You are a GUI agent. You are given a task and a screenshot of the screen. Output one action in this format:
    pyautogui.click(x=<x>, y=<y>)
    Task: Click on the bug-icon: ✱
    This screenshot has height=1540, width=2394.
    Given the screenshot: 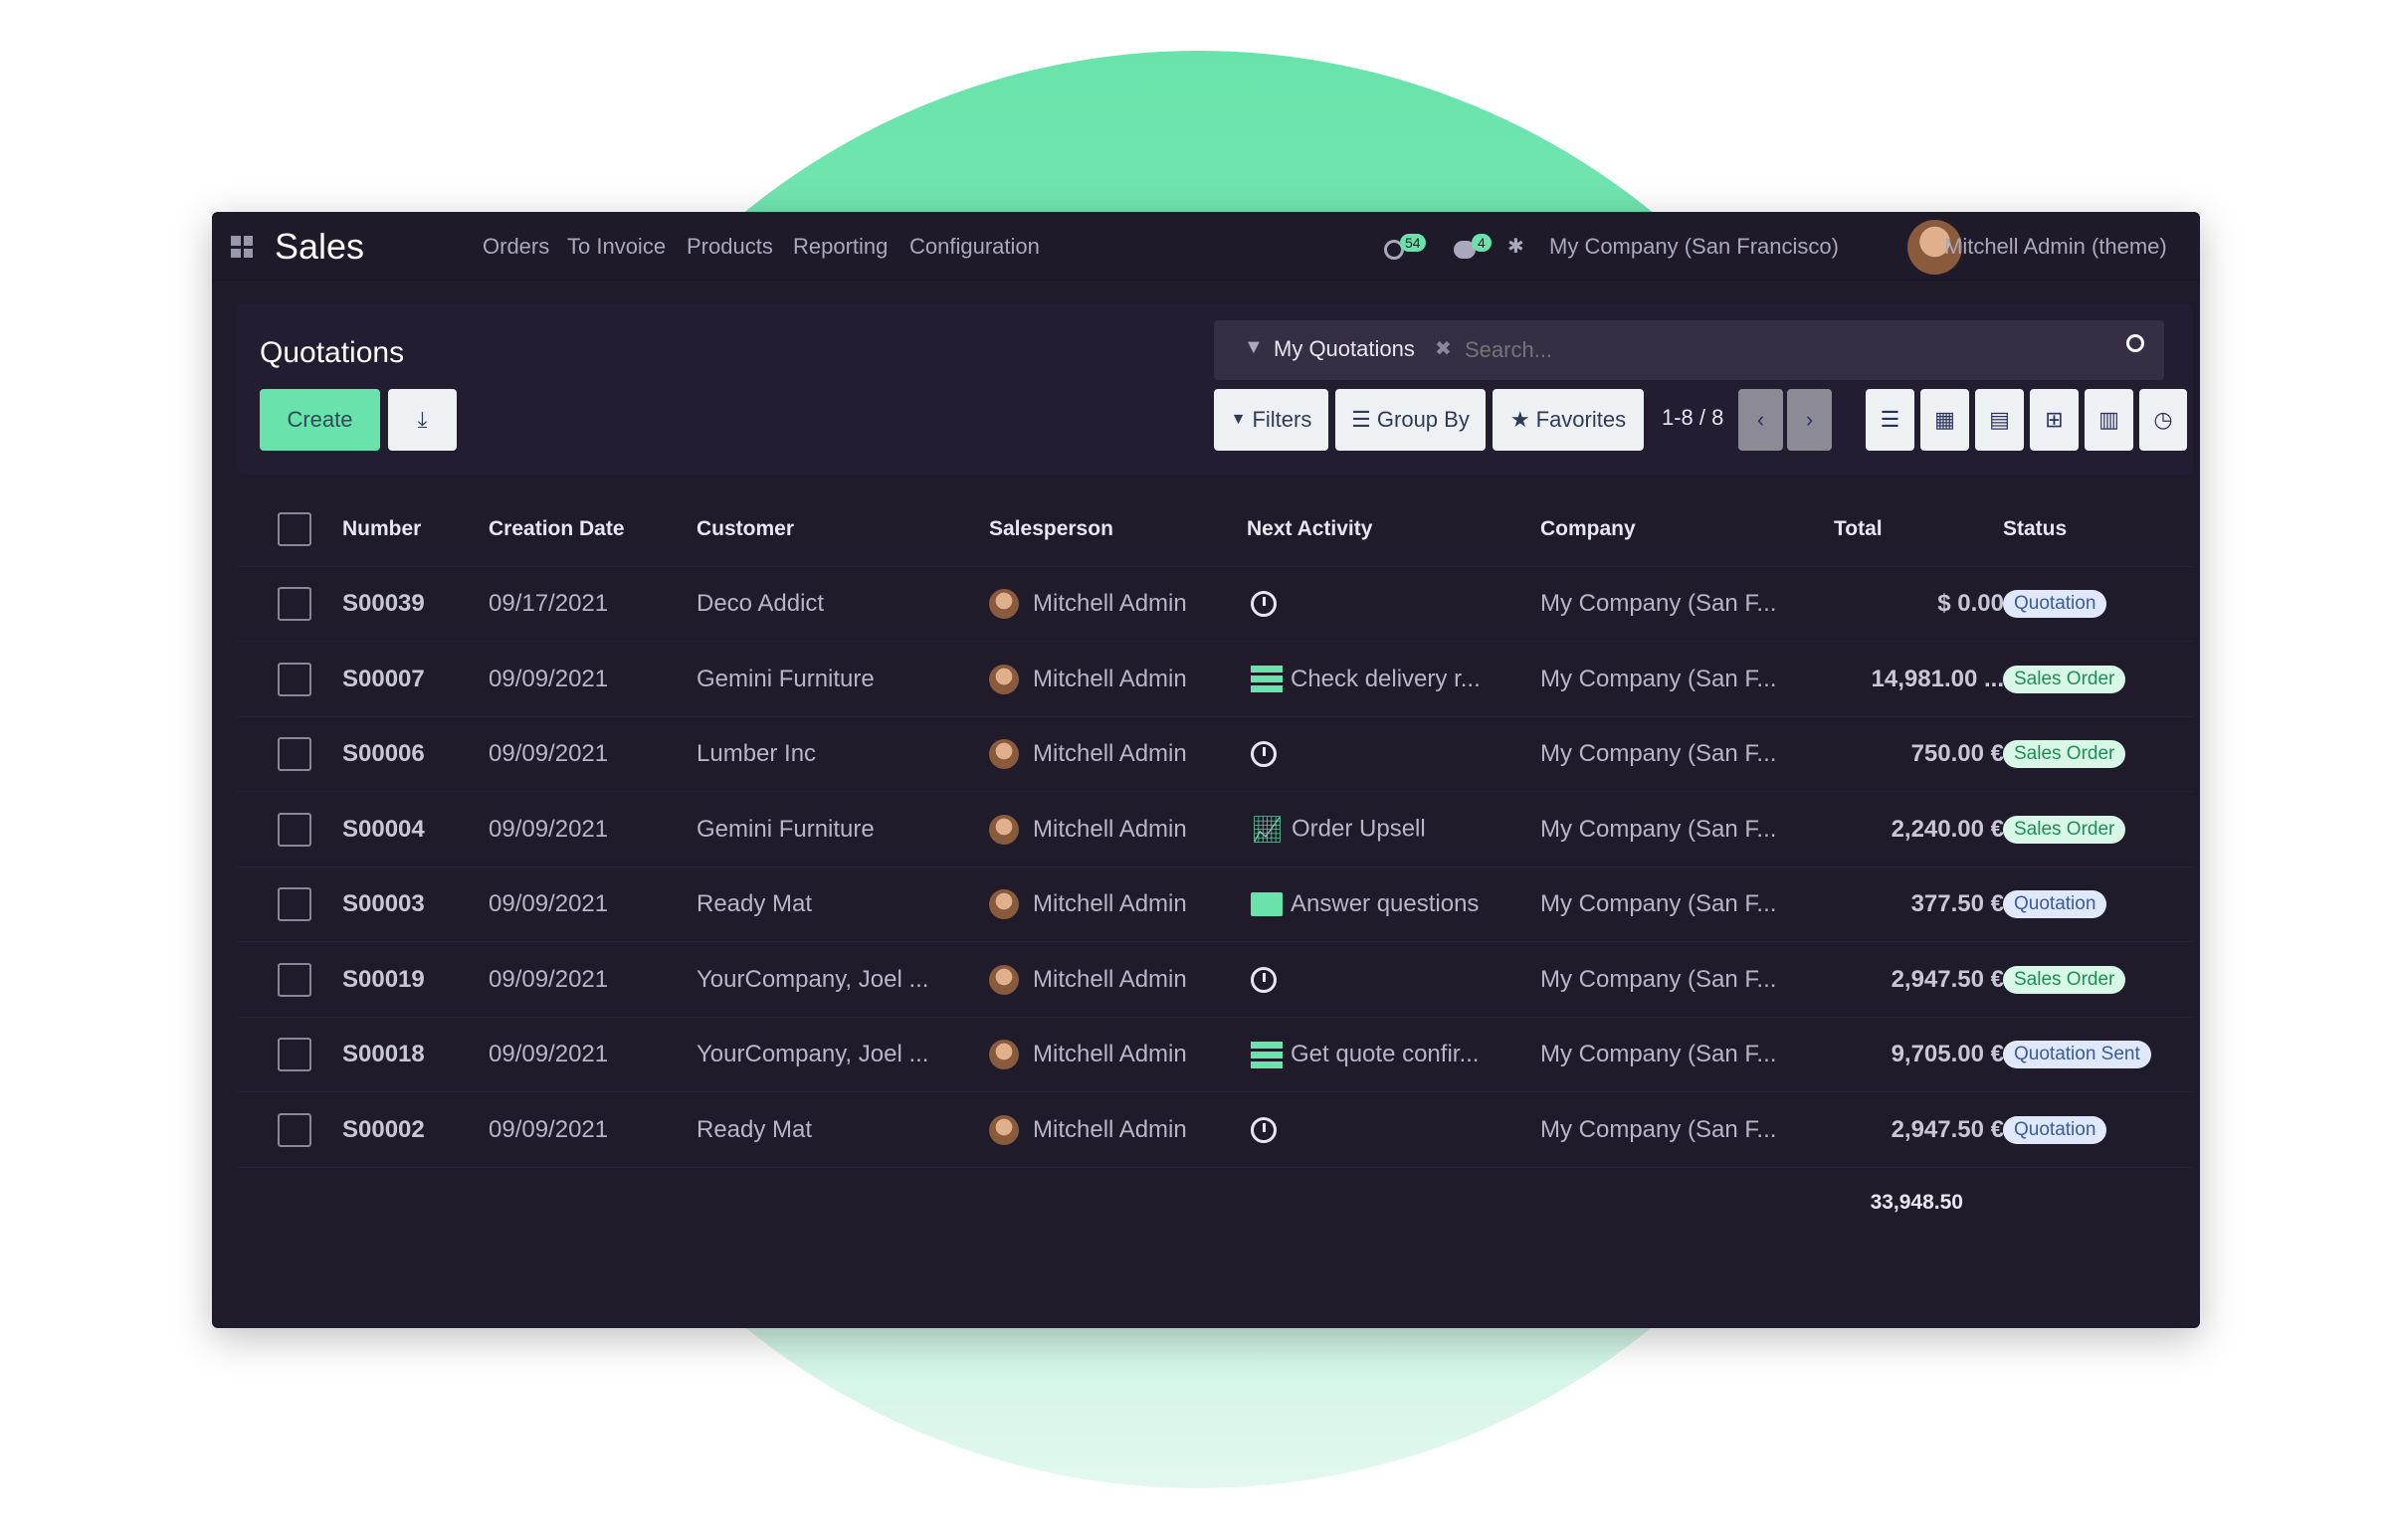 What is the action you would take?
    pyautogui.click(x=1516, y=247)
    